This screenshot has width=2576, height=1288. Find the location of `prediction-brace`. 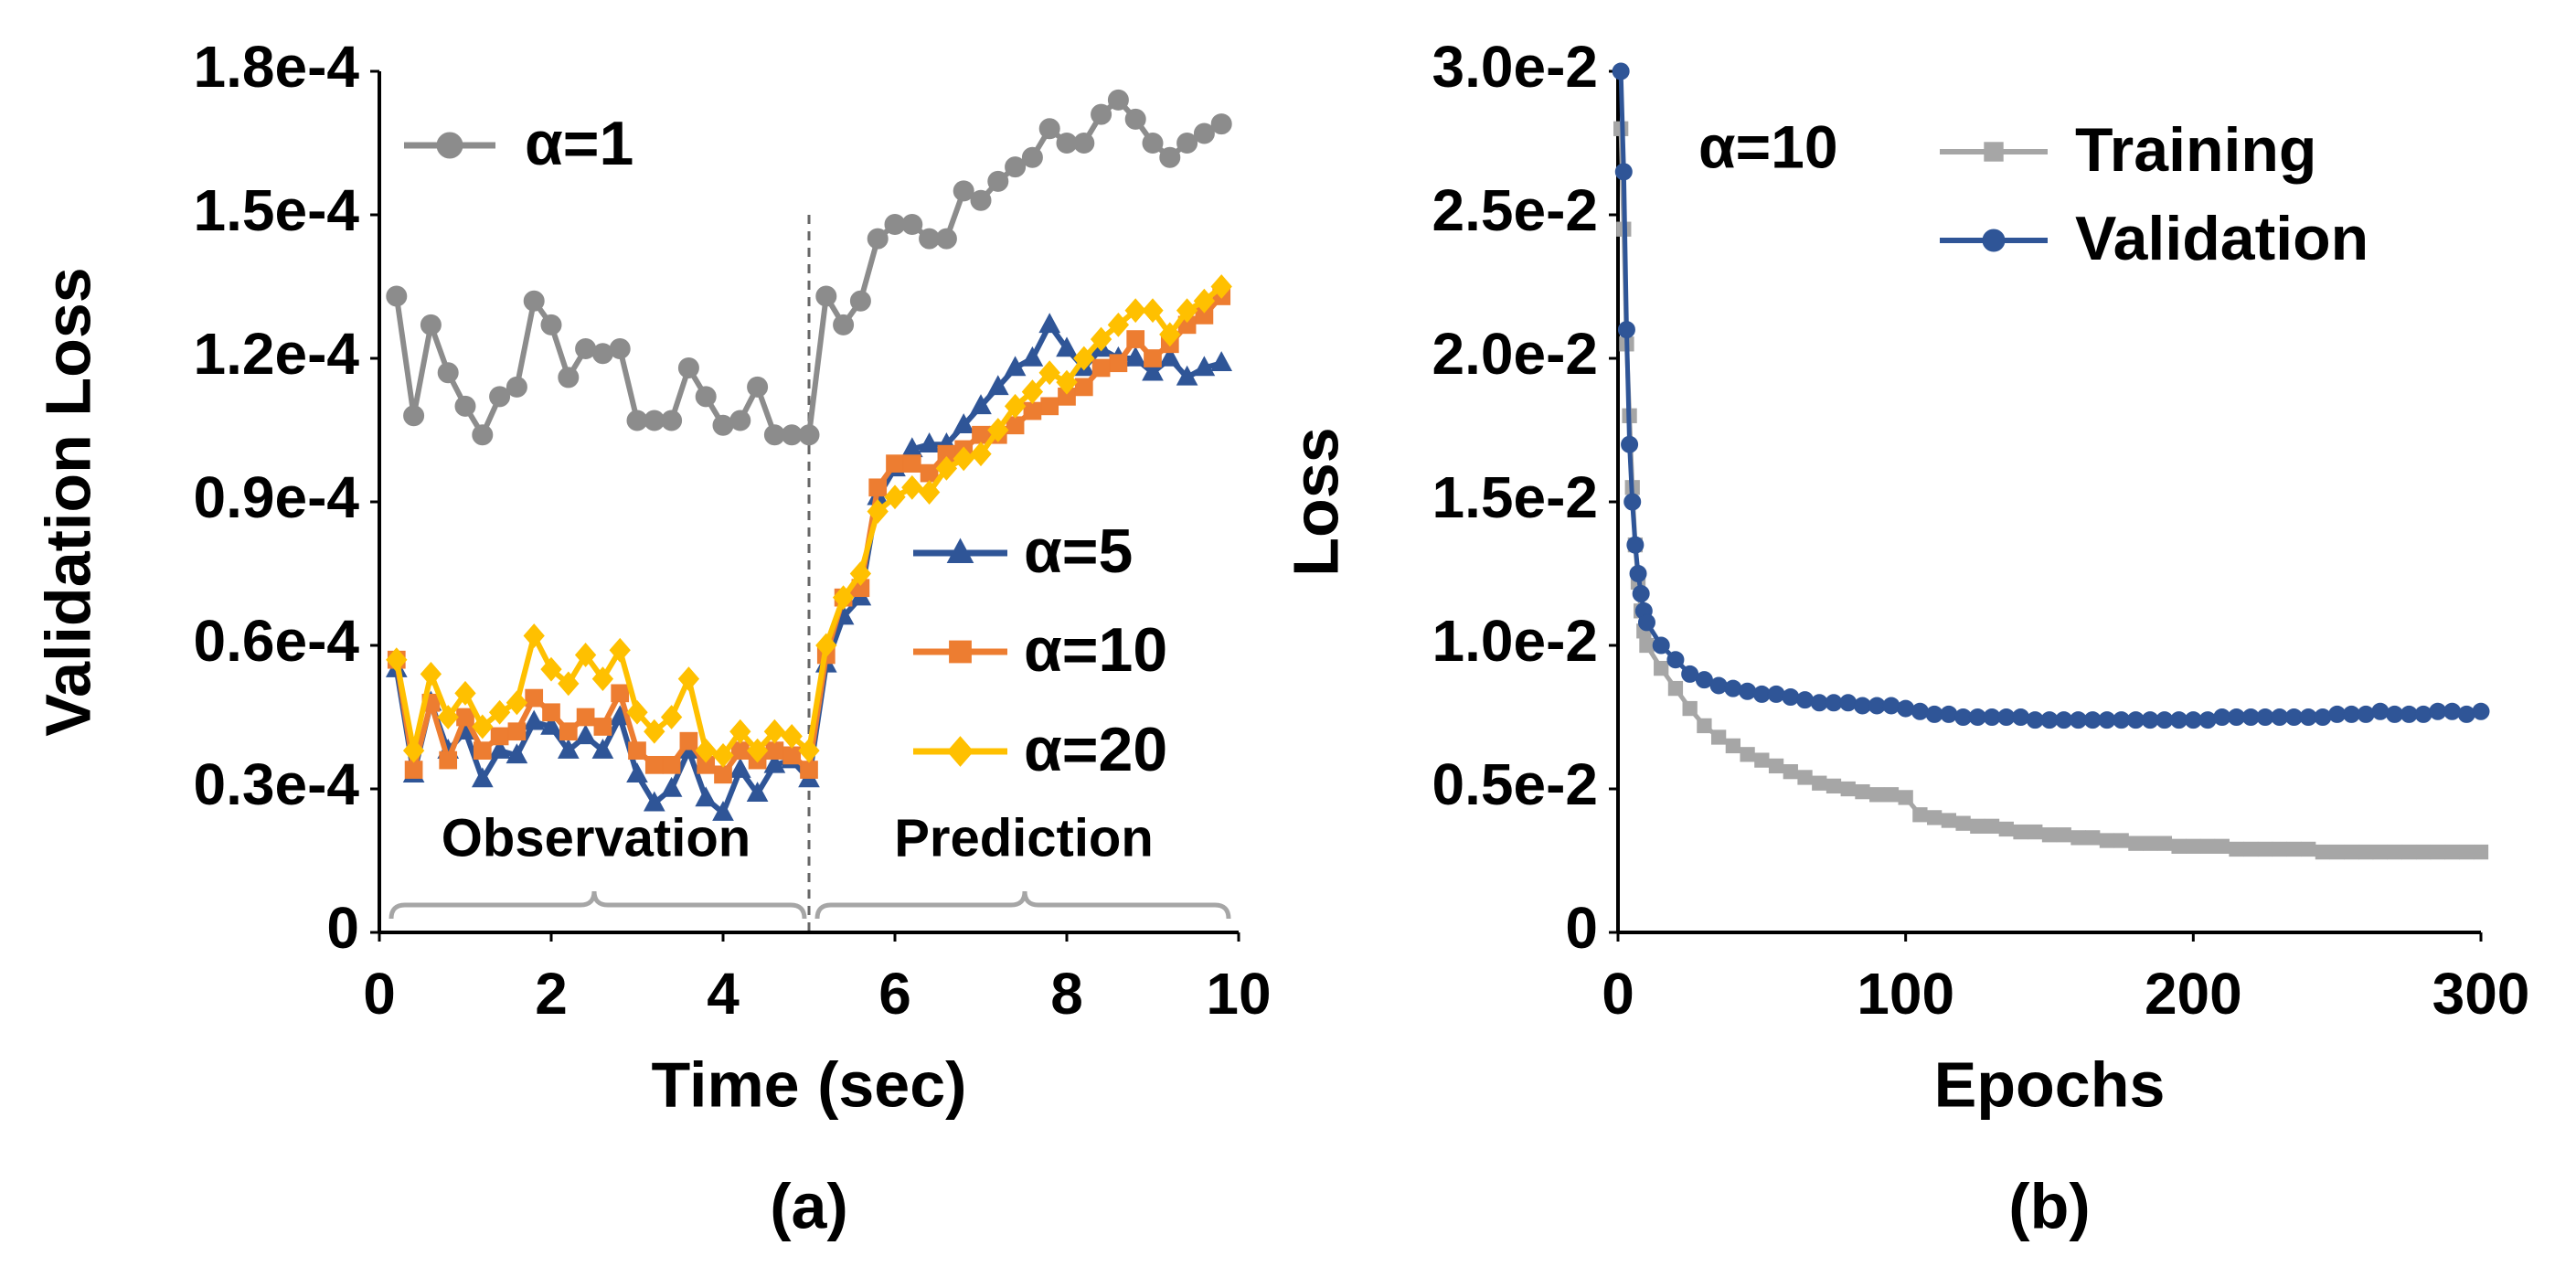

prediction-brace is located at coordinates (1023, 905).